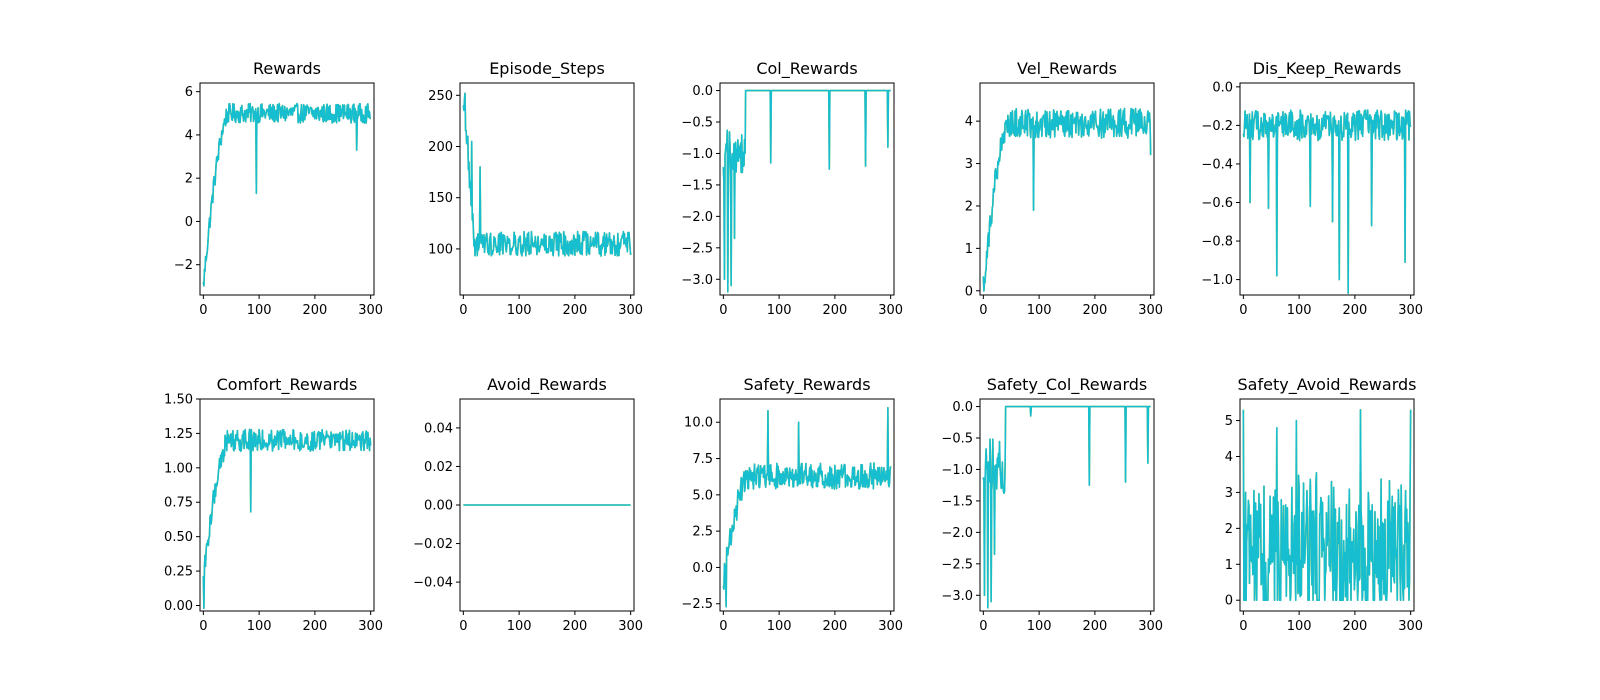 The height and width of the screenshot is (700, 1600). What do you see at coordinates (183, 265) in the screenshot?
I see `y-tick-label: −2` at bounding box center [183, 265].